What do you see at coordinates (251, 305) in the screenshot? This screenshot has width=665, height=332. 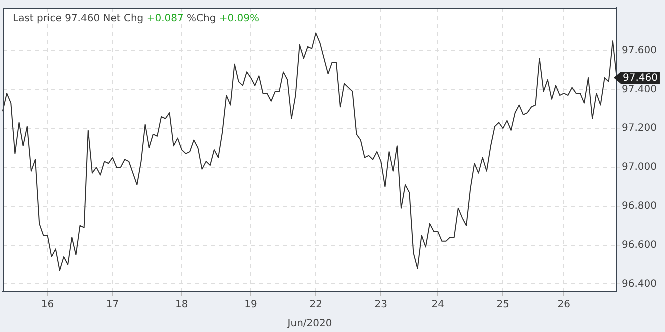 I see `x-tick-label: 19` at bounding box center [251, 305].